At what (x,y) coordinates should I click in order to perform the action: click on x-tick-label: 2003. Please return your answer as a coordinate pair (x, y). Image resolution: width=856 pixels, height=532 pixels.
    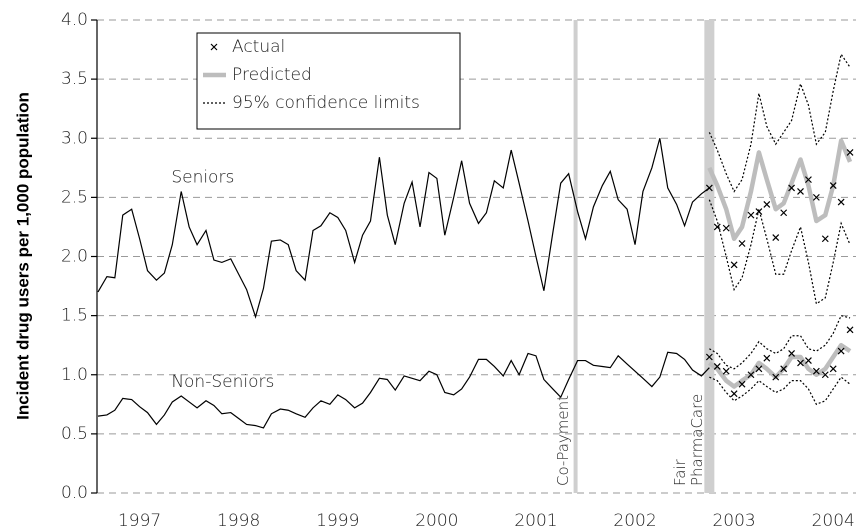
    Looking at the image, I should click on (733, 521).